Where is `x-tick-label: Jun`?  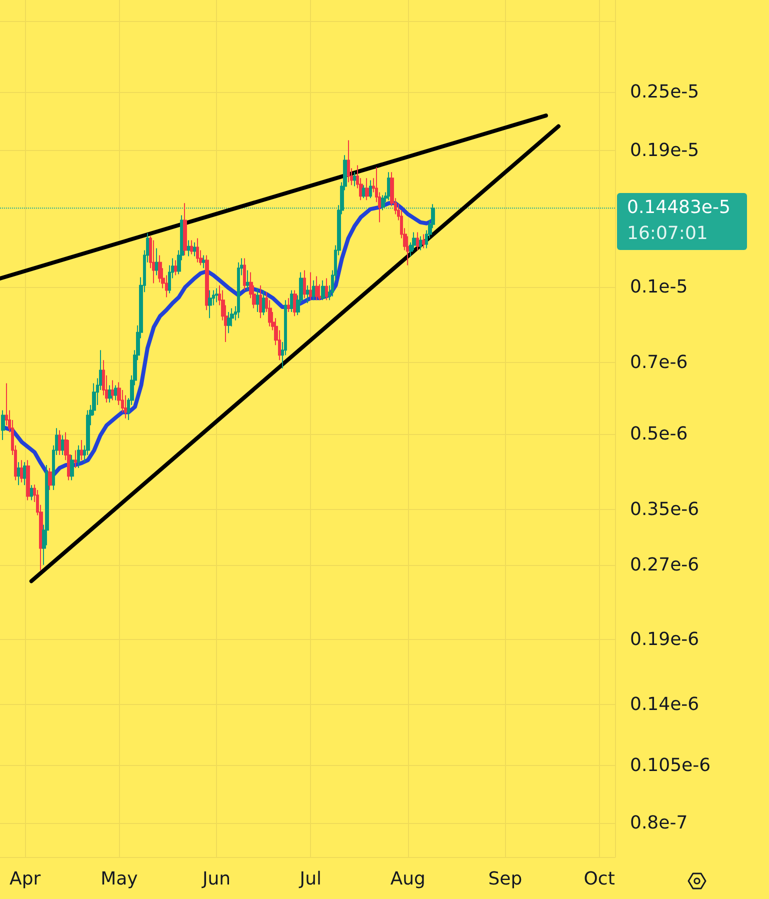
x-tick-label: Jun is located at coordinates (216, 879).